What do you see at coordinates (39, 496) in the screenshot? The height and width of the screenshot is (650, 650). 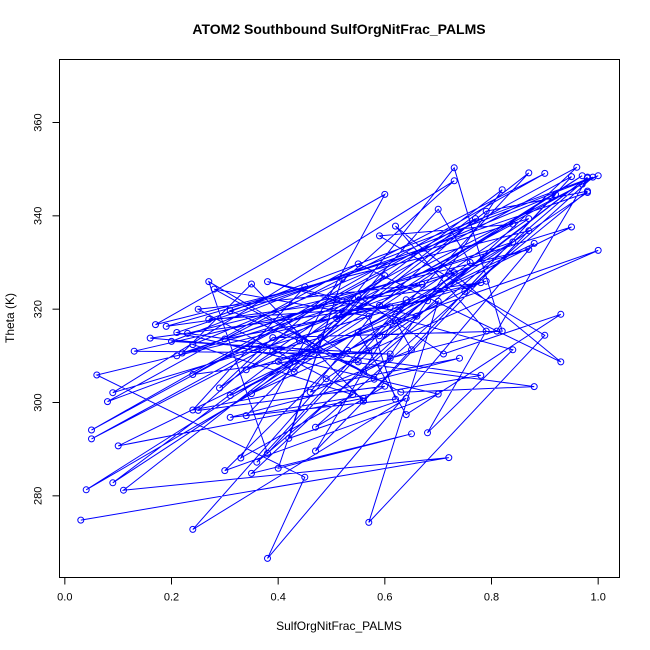 I see `y-tick-label: 280` at bounding box center [39, 496].